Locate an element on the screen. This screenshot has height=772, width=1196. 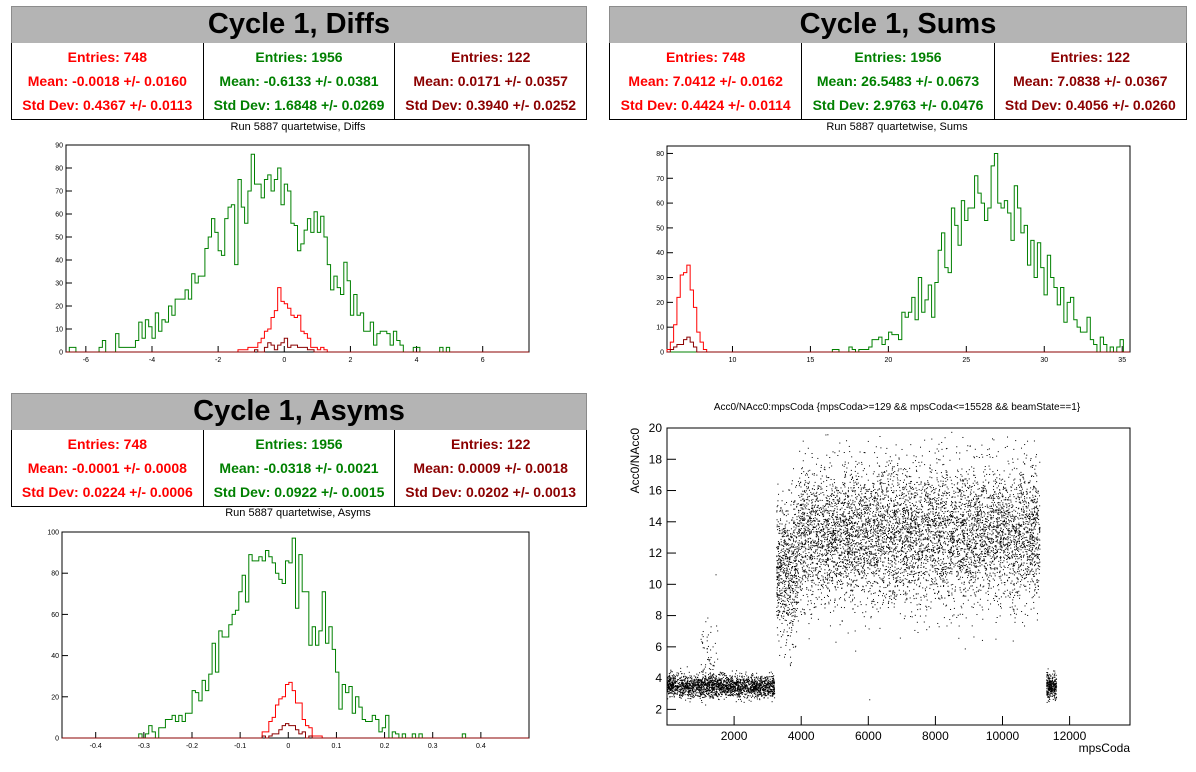
sums-ytick-label: 30 is located at coordinates (660, 278).